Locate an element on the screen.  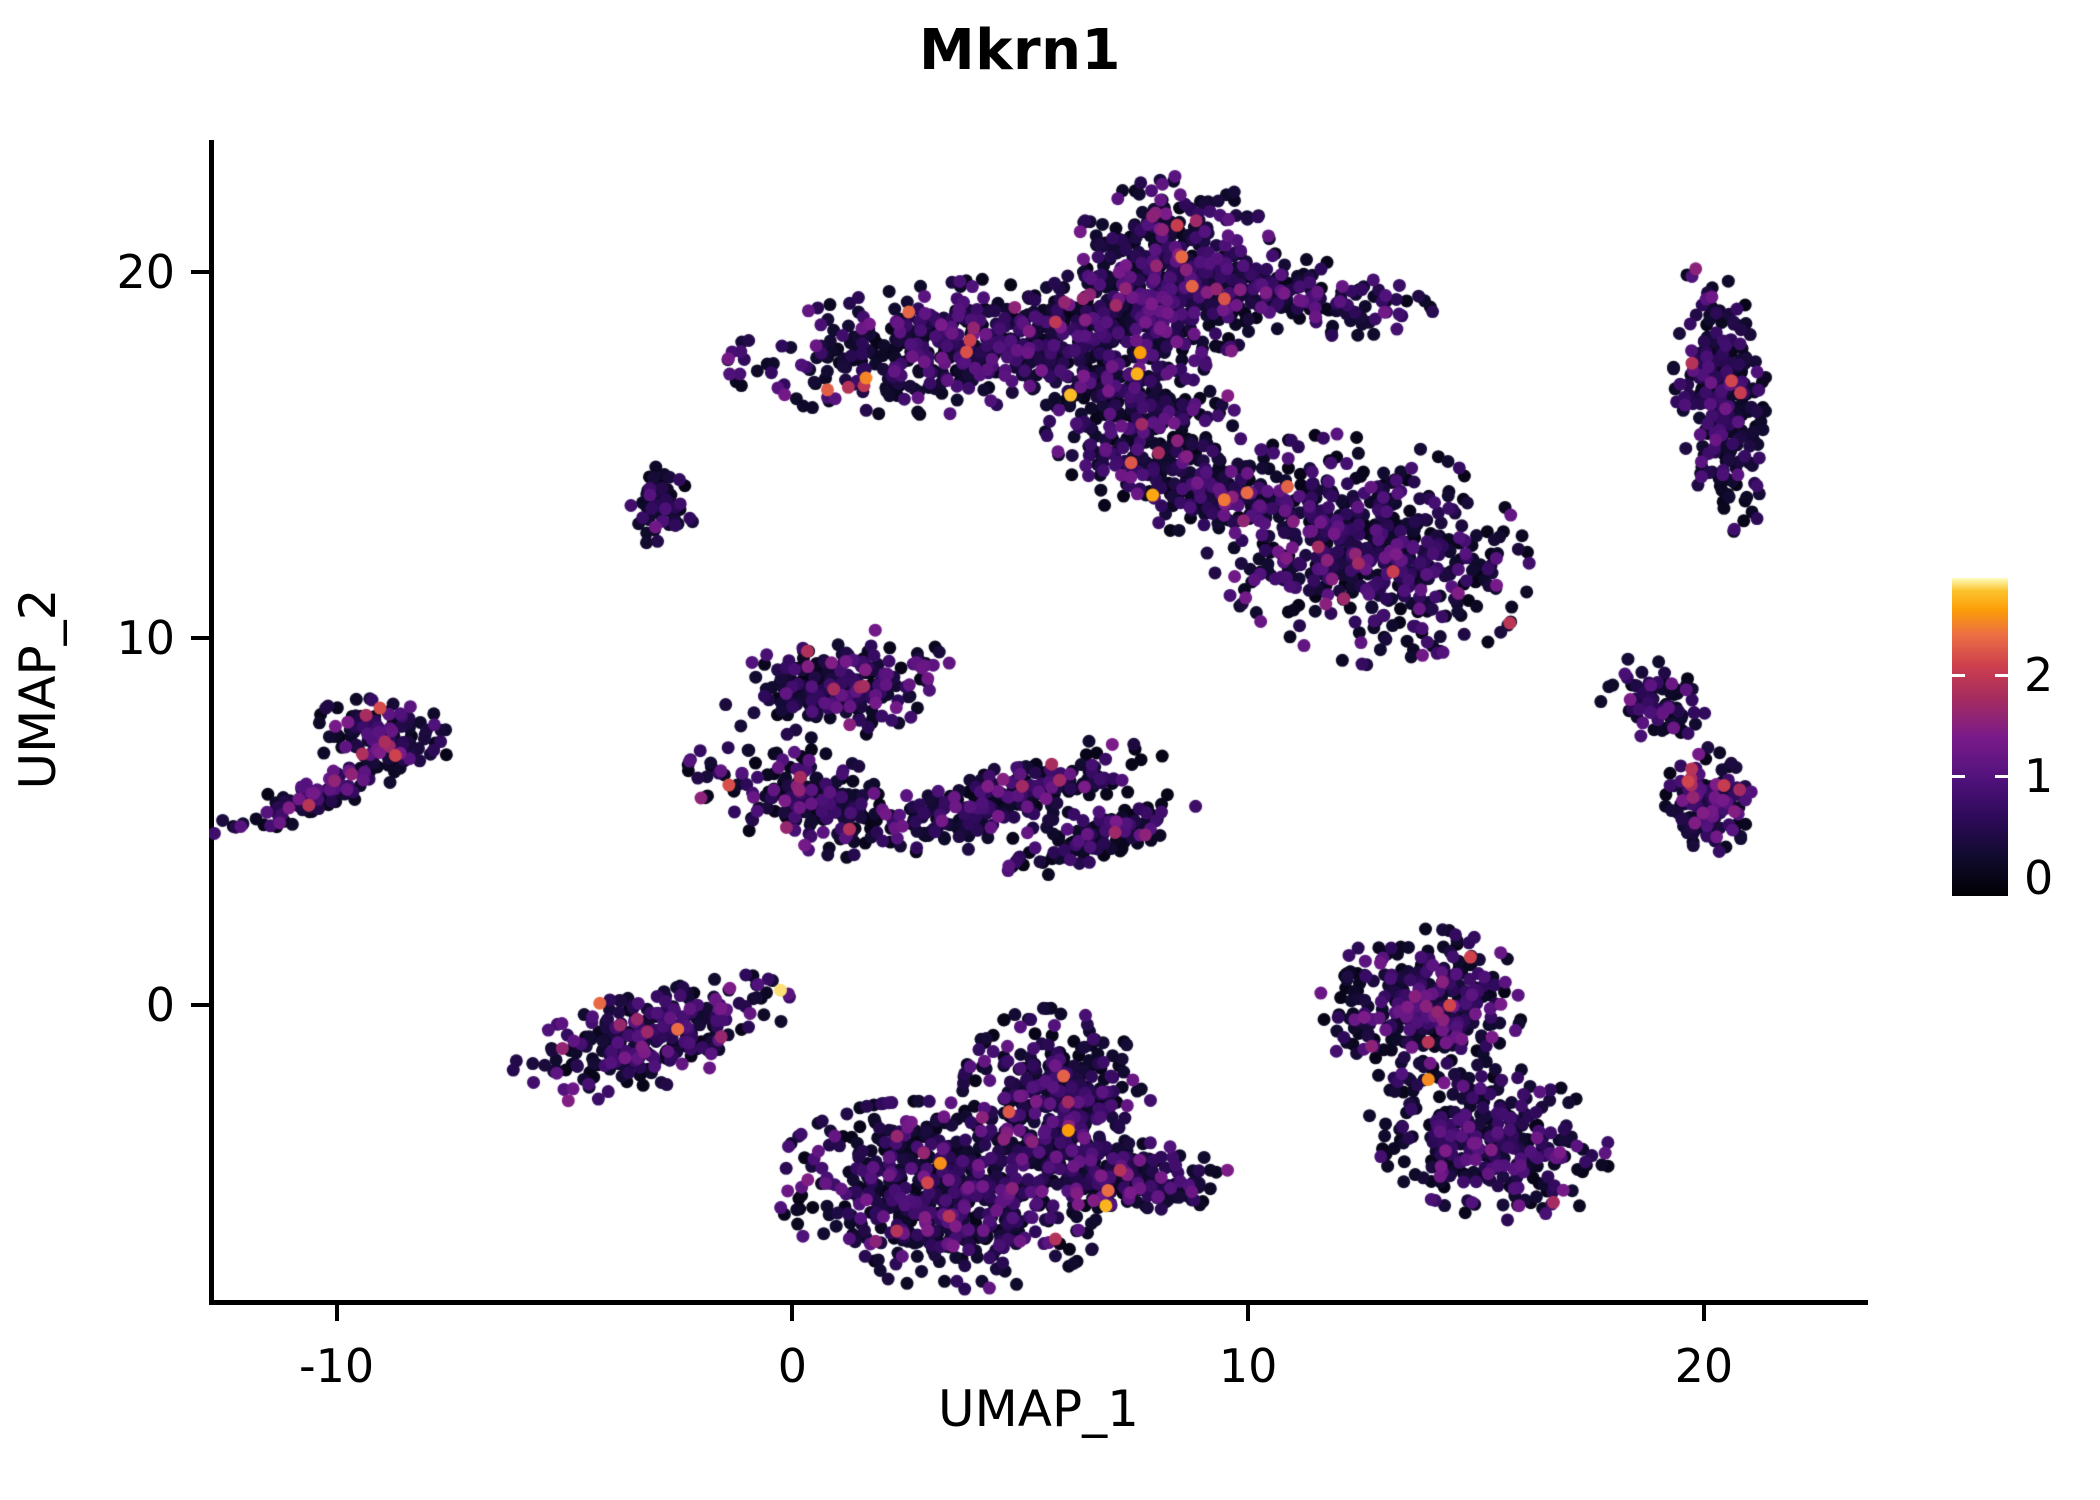
y-axis-label: UMAP_2 is located at coordinates (38, 689).